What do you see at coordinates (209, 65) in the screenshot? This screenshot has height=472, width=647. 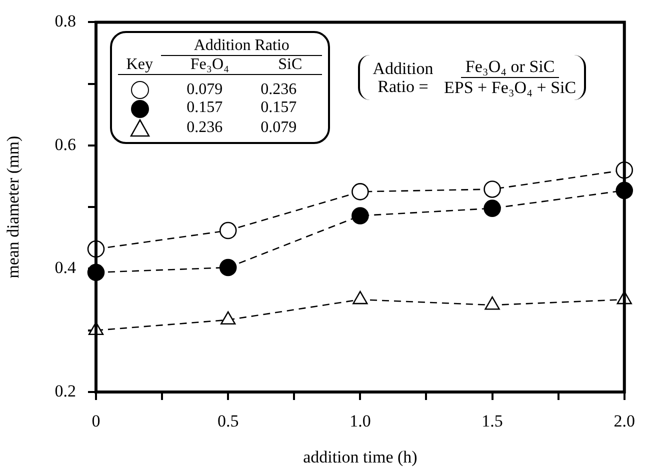 I see `annotation: Fe₃O₄` at bounding box center [209, 65].